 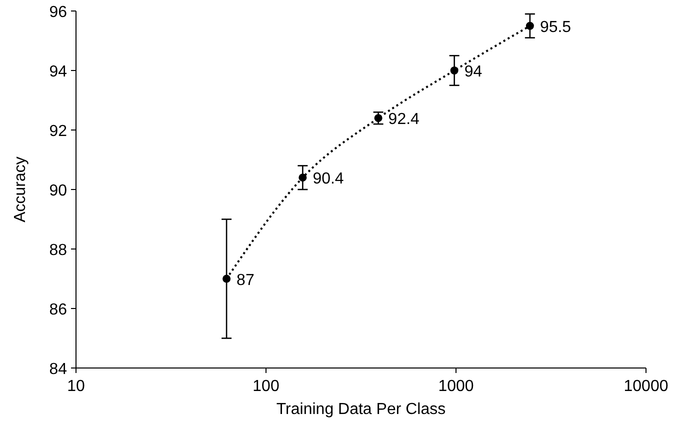 I want to click on x-tick-label: 10000, so click(x=646, y=386).